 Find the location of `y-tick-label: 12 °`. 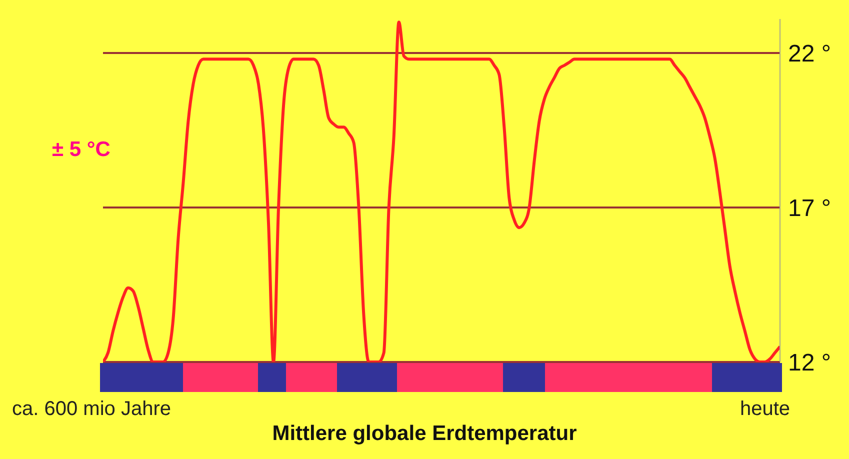

y-tick-label: 12 ° is located at coordinates (809, 363).